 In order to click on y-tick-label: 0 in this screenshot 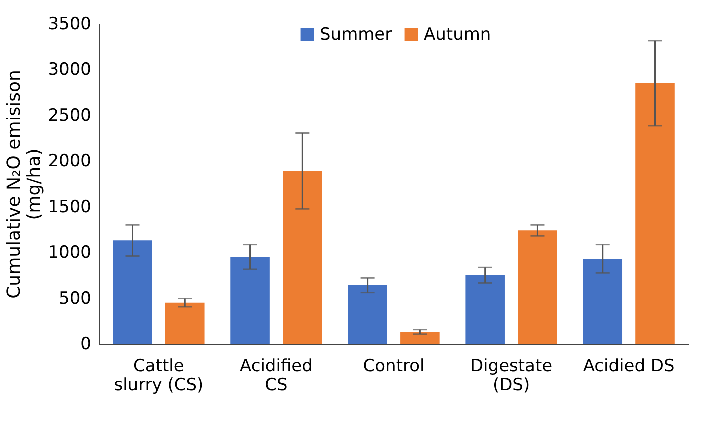, I will do `click(86, 344)`.